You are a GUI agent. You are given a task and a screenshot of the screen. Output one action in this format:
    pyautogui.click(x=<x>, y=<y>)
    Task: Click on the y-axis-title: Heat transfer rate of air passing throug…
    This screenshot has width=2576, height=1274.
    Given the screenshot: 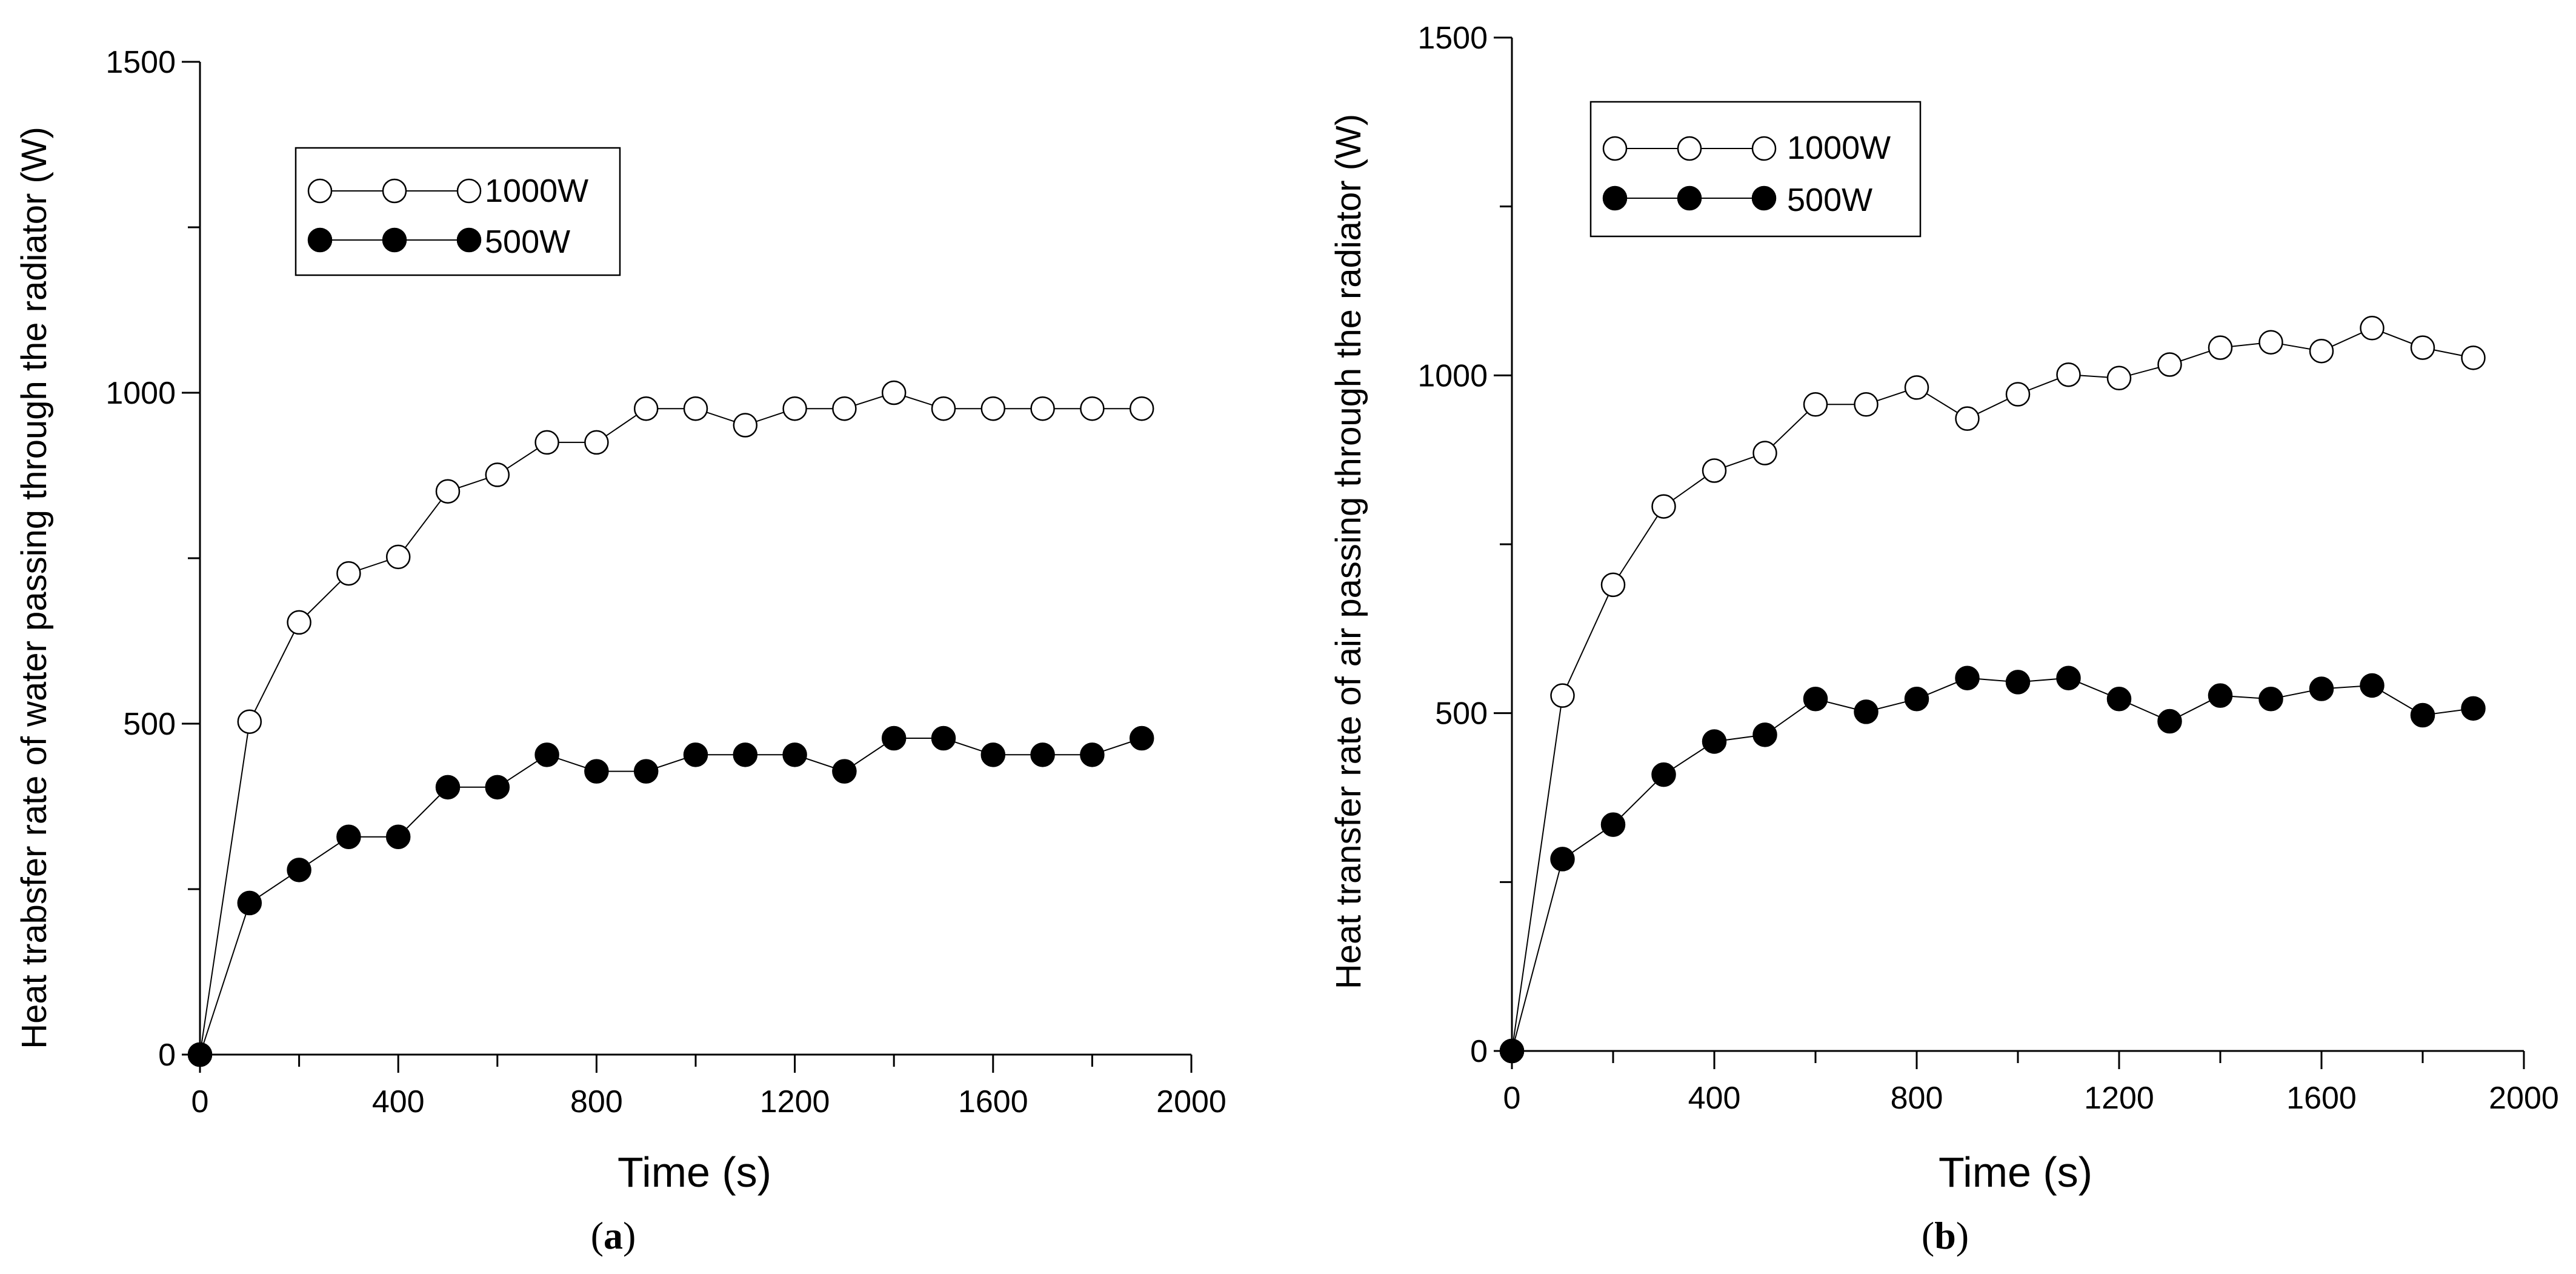 What is the action you would take?
    pyautogui.click(x=1348, y=551)
    